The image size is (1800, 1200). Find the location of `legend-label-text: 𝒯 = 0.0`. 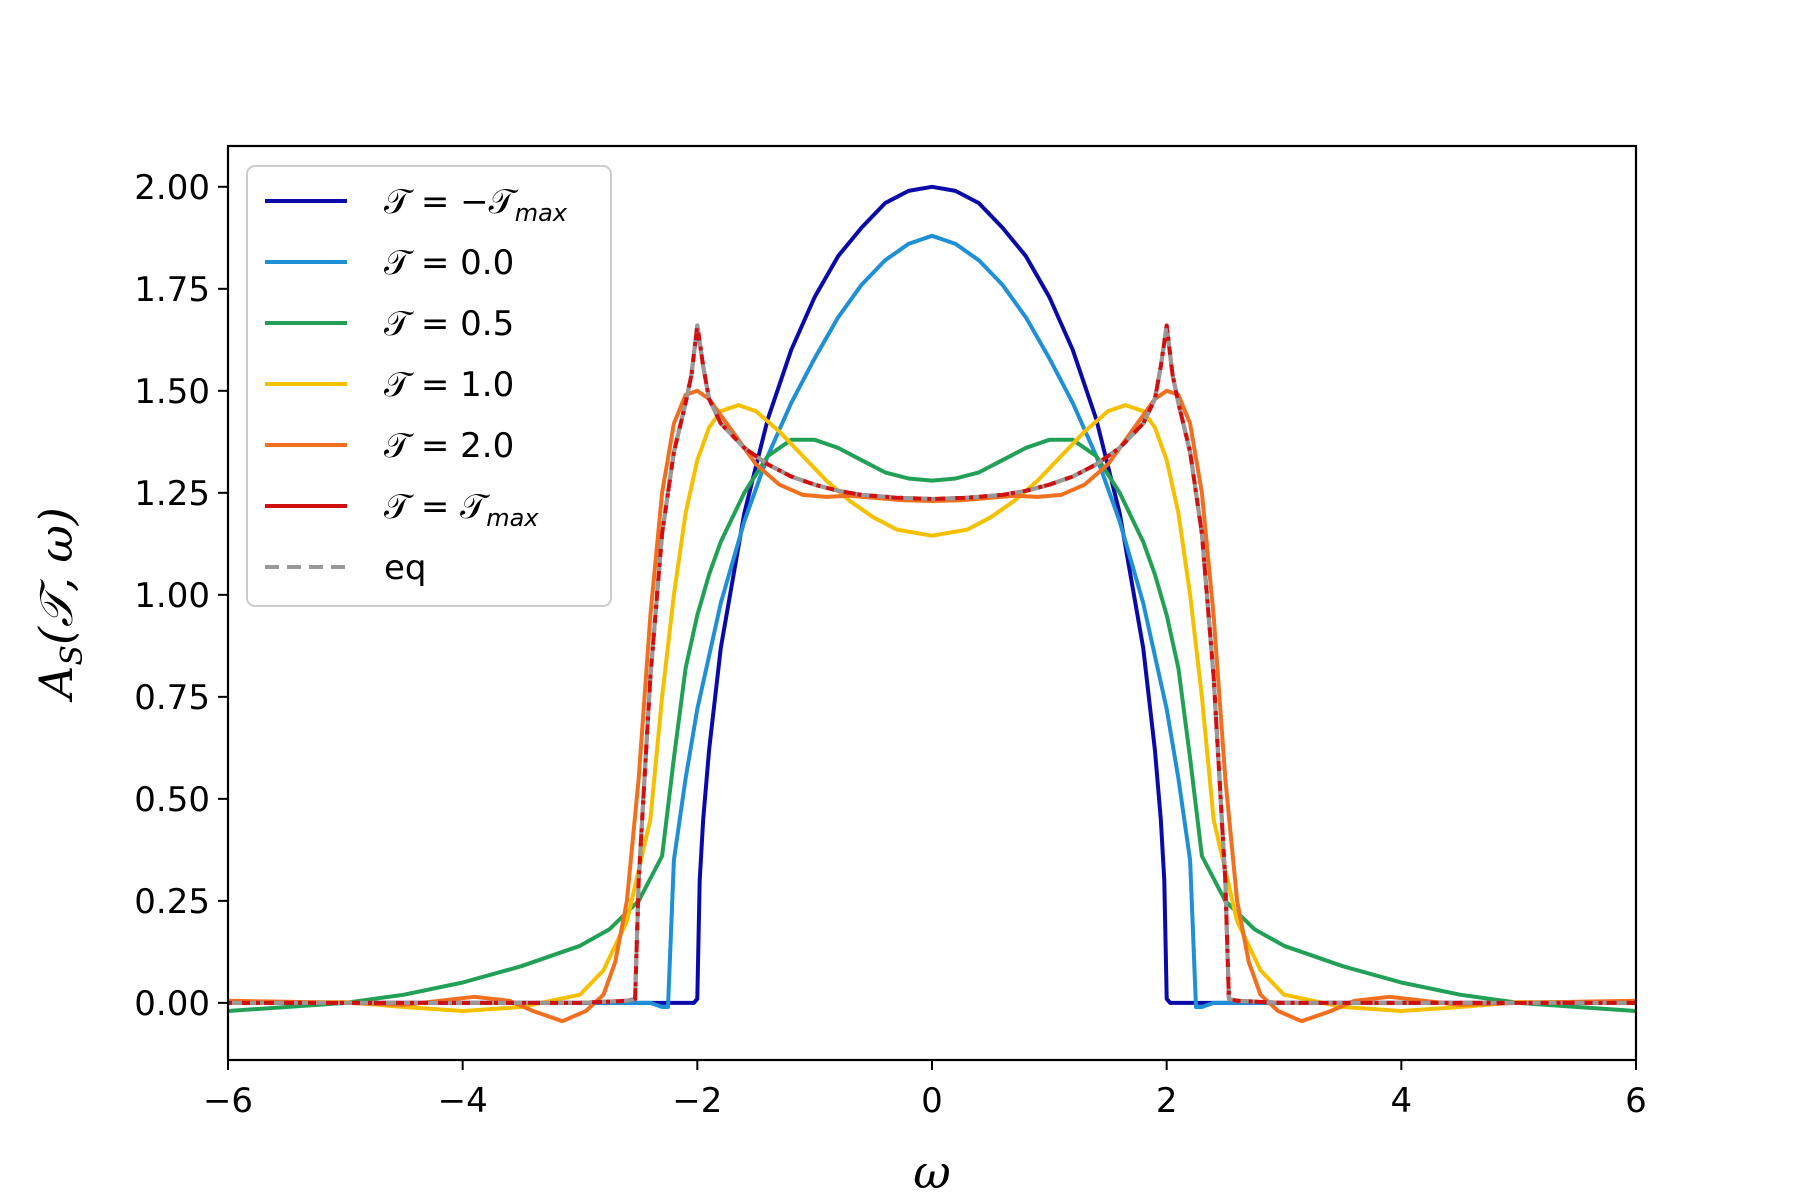

legend-label-text: 𝒯 = 0.0 is located at coordinates (449, 263).